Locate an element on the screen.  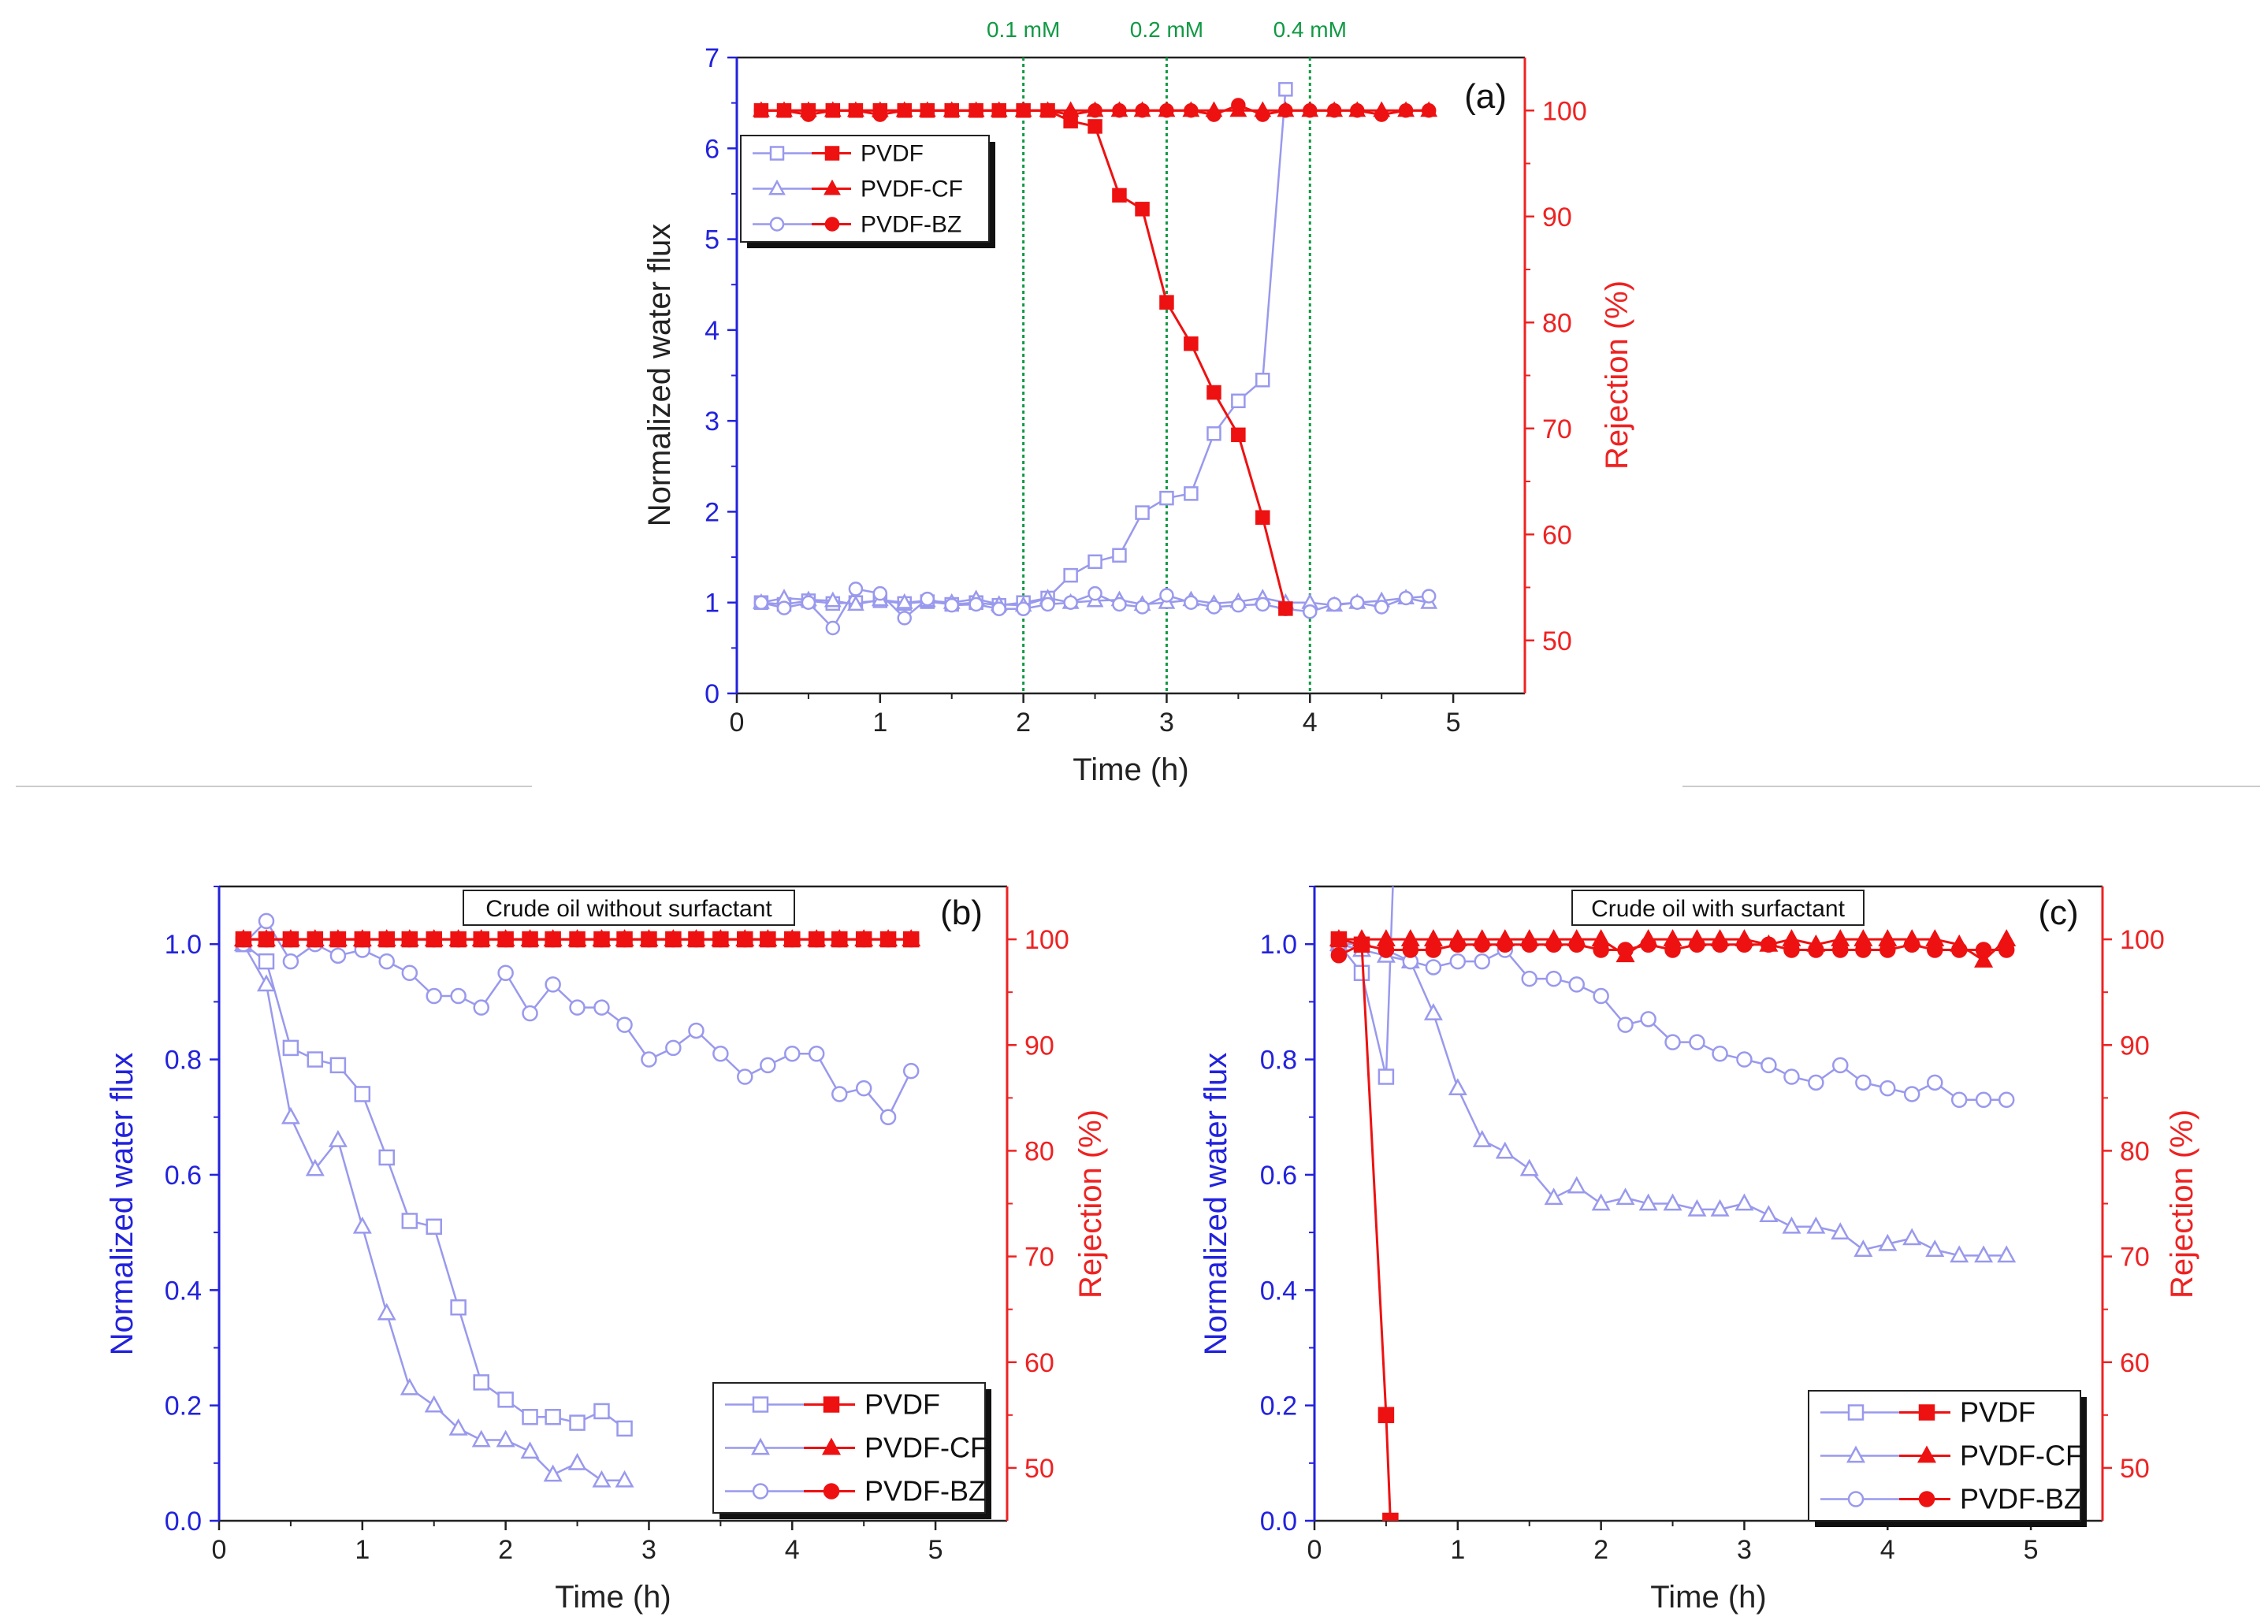
y-tick-label: 0.6 is located at coordinates (1278, 1176).